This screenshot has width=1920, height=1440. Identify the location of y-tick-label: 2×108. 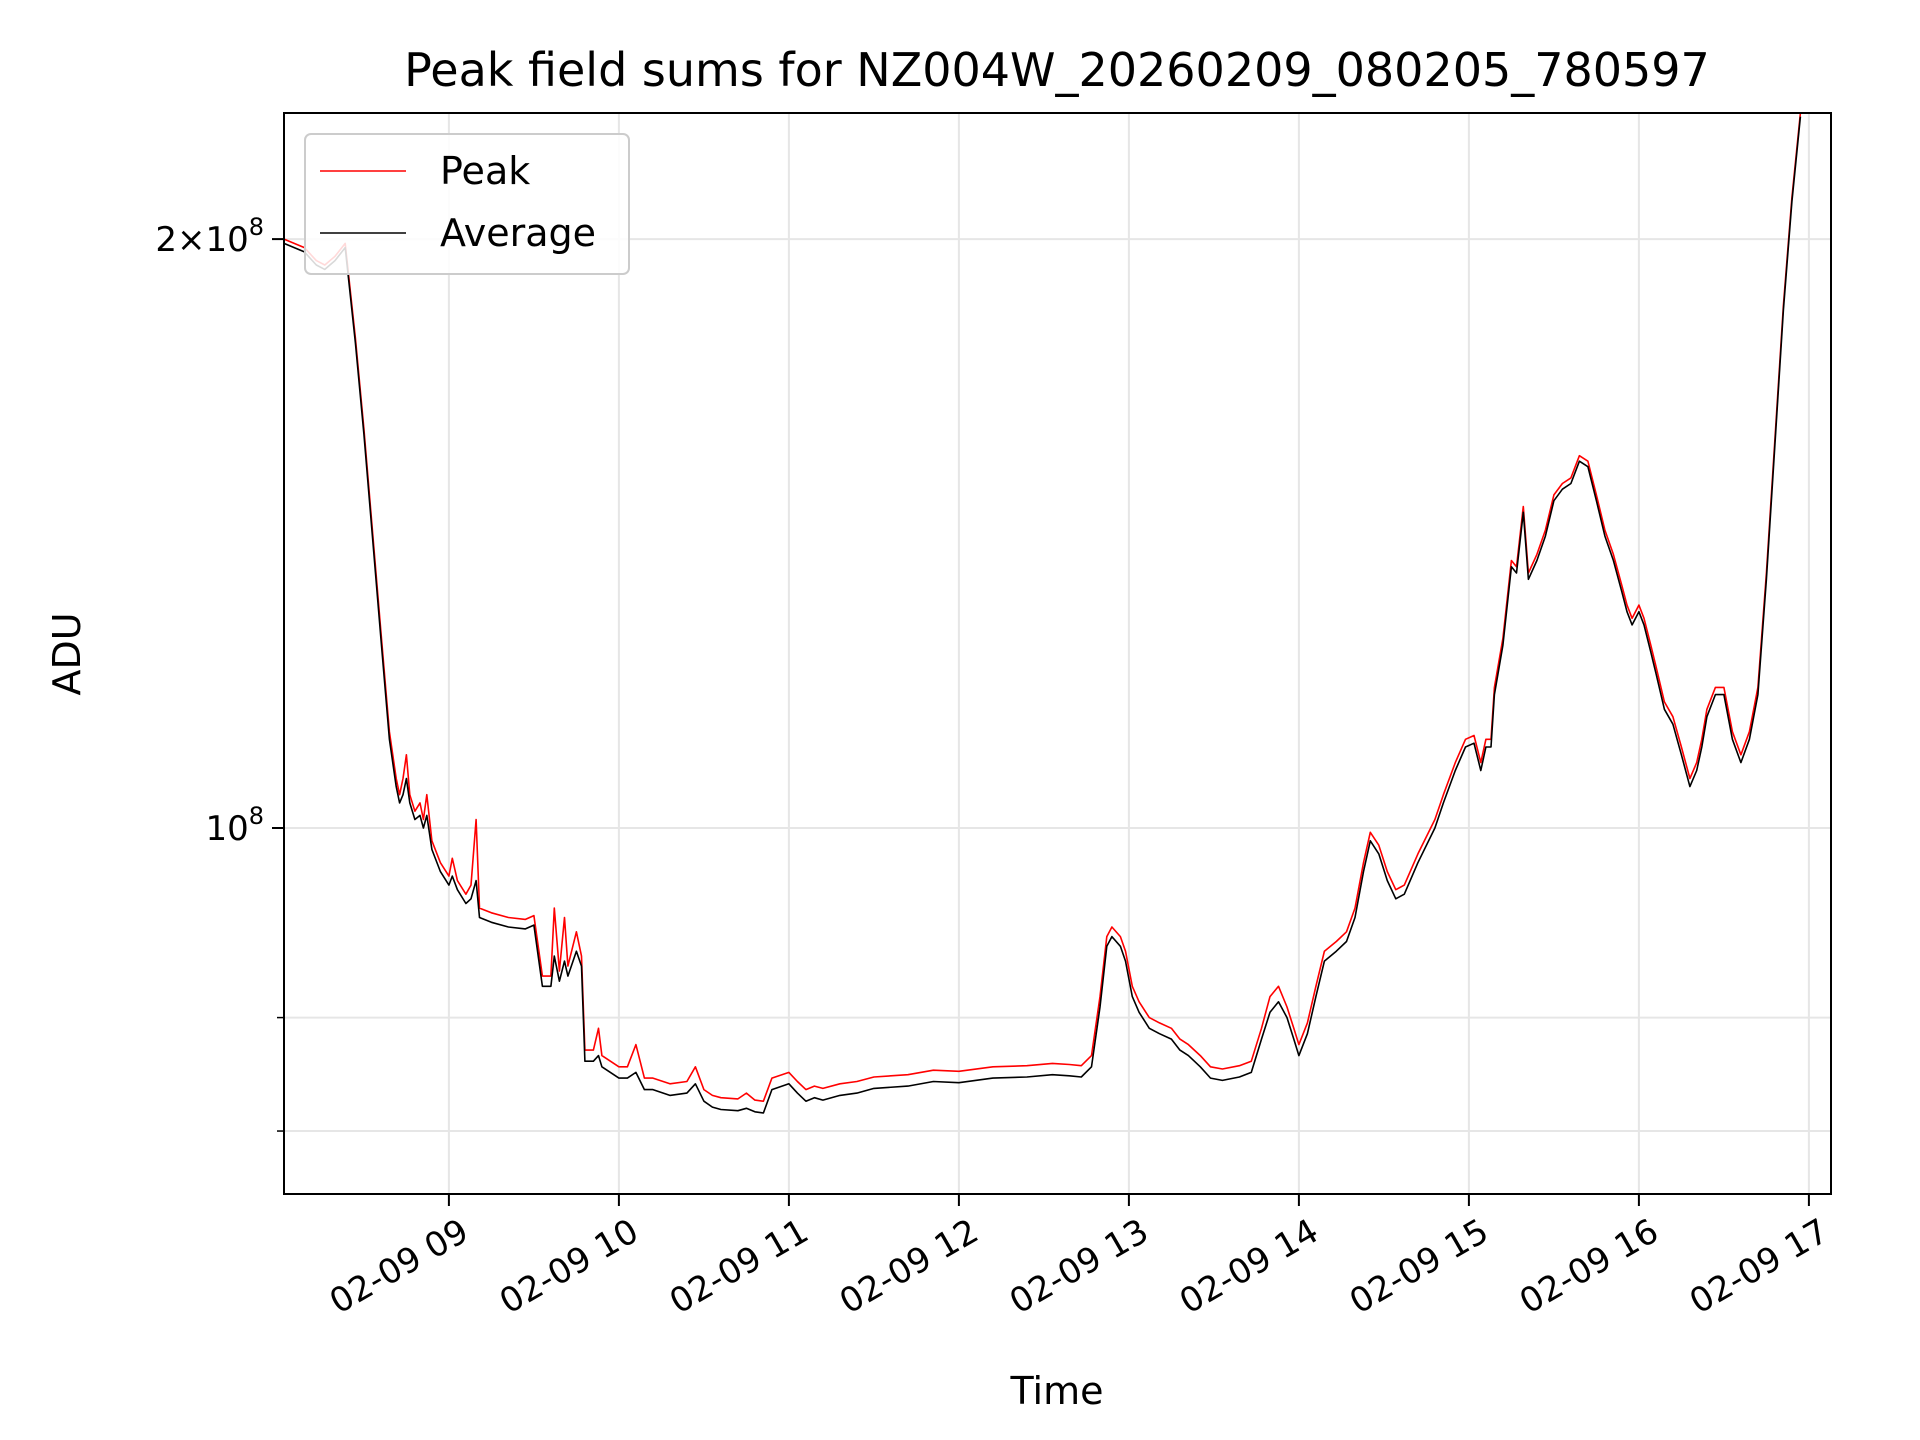
(209, 236).